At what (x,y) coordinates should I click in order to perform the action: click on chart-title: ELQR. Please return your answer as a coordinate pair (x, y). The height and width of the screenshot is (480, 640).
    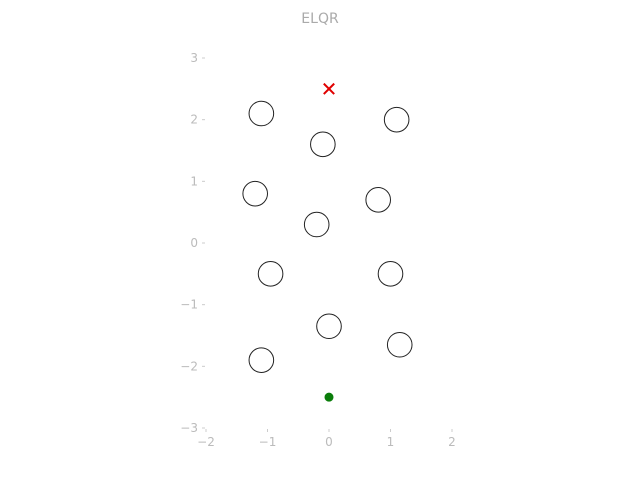
    Looking at the image, I should click on (320, 19).